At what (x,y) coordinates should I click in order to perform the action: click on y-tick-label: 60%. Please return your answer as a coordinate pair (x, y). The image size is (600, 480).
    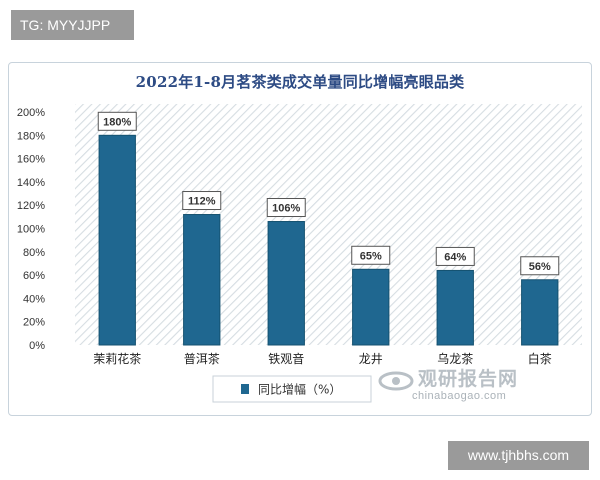
    Looking at the image, I should click on (34, 276).